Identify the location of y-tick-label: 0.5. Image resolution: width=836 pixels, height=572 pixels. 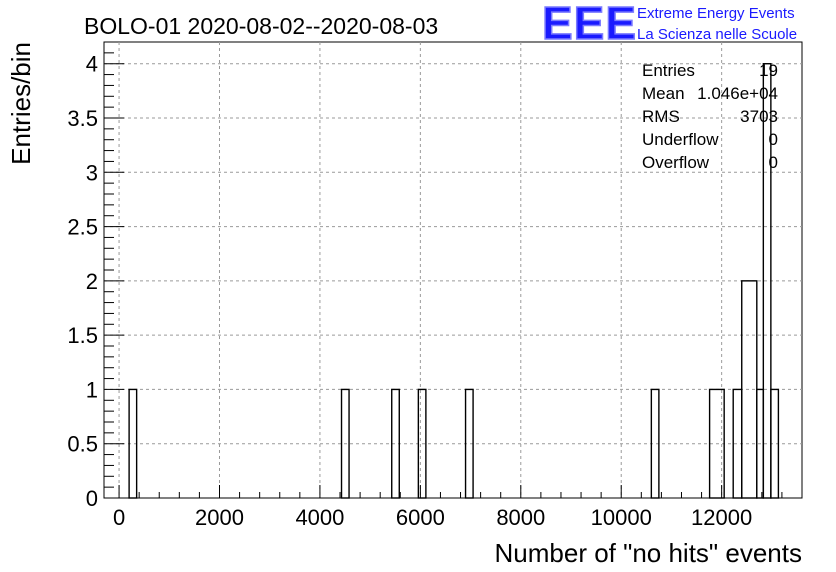
(82, 444).